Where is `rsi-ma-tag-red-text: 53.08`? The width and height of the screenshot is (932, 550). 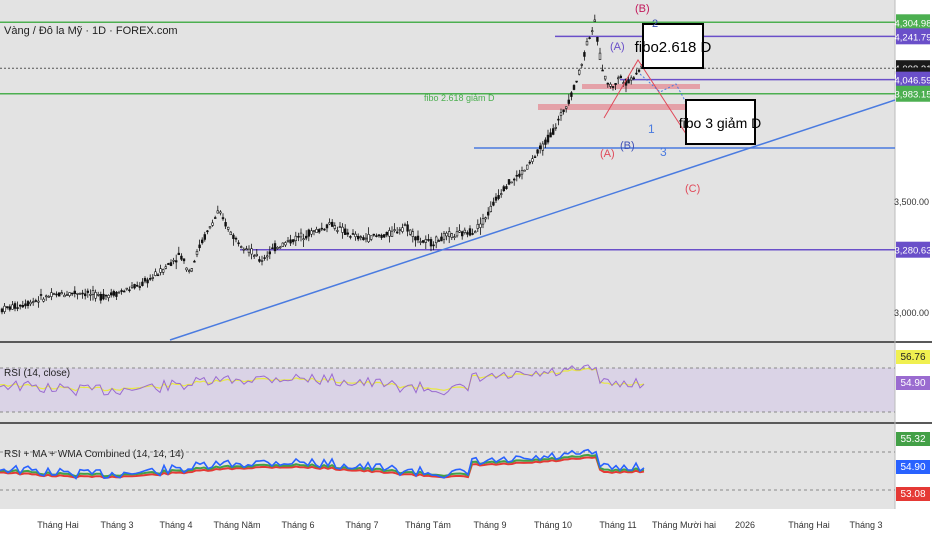
rsi-ma-tag-red-text: 53.08 is located at coordinates (912, 494).